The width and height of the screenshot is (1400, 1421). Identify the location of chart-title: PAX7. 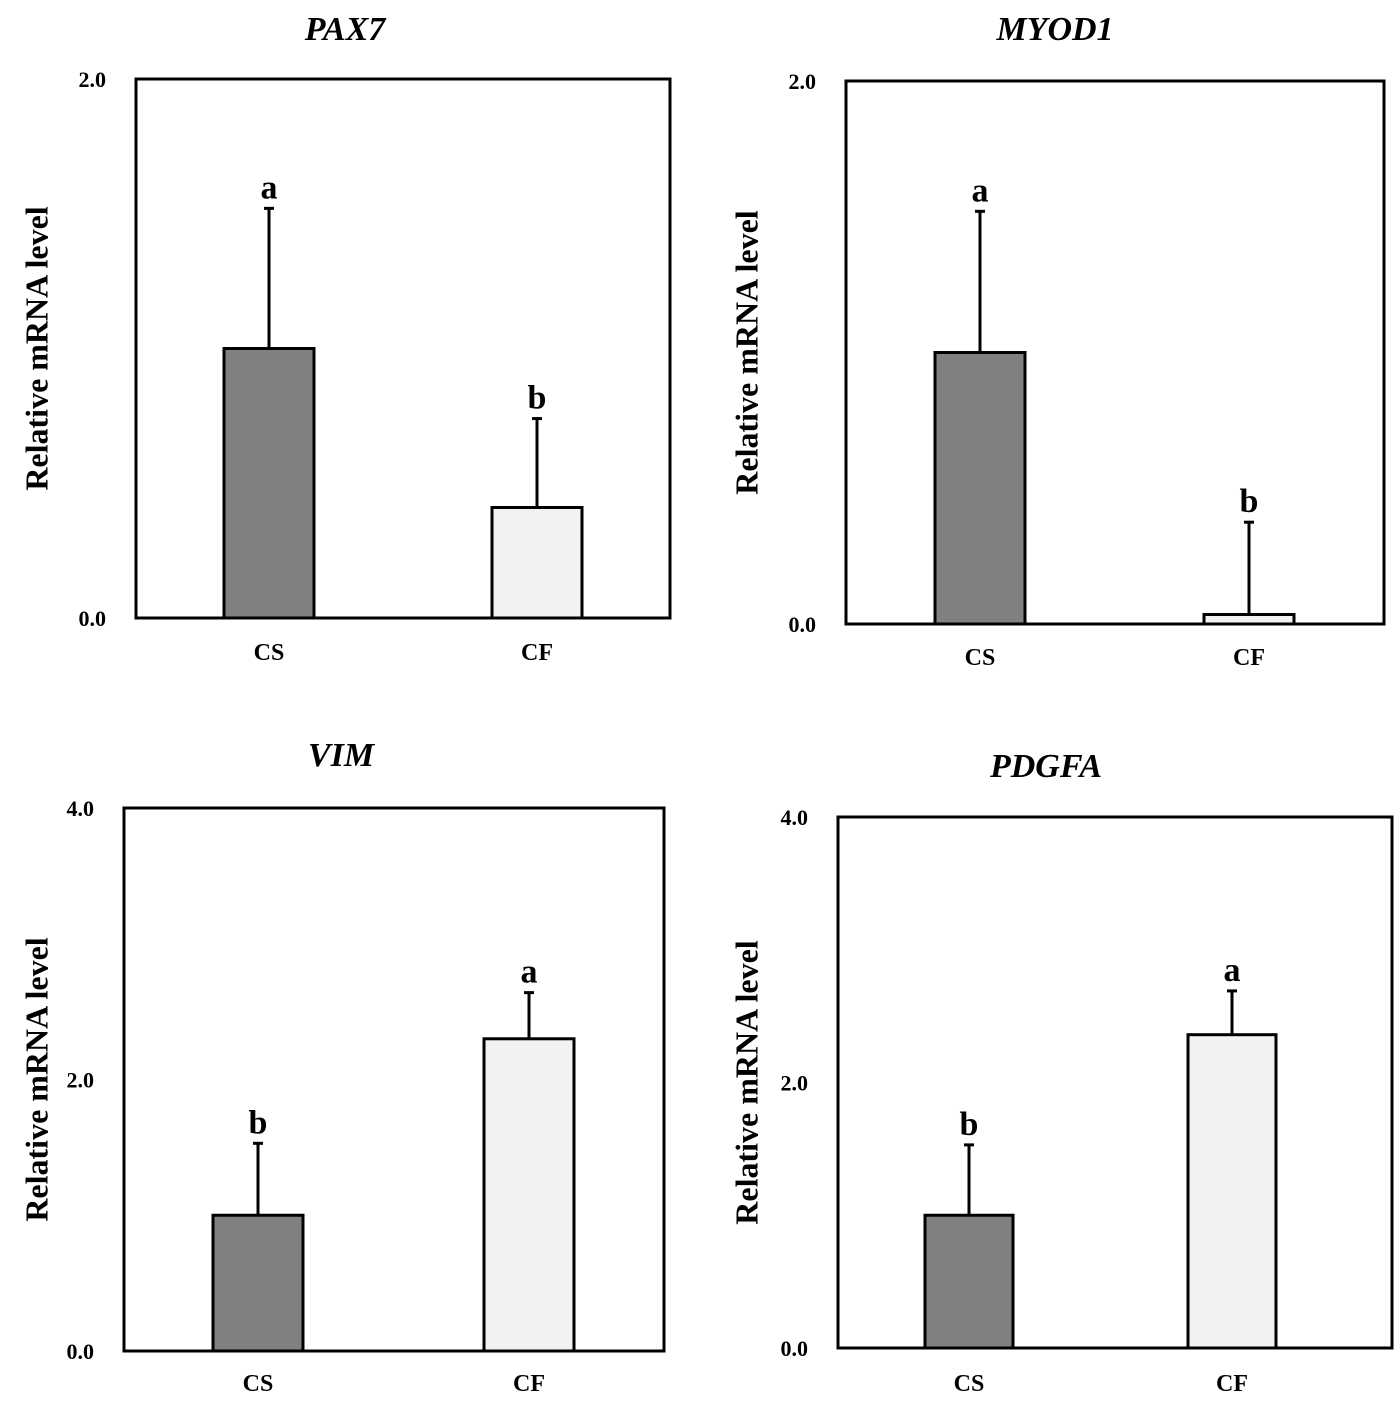
(346, 29).